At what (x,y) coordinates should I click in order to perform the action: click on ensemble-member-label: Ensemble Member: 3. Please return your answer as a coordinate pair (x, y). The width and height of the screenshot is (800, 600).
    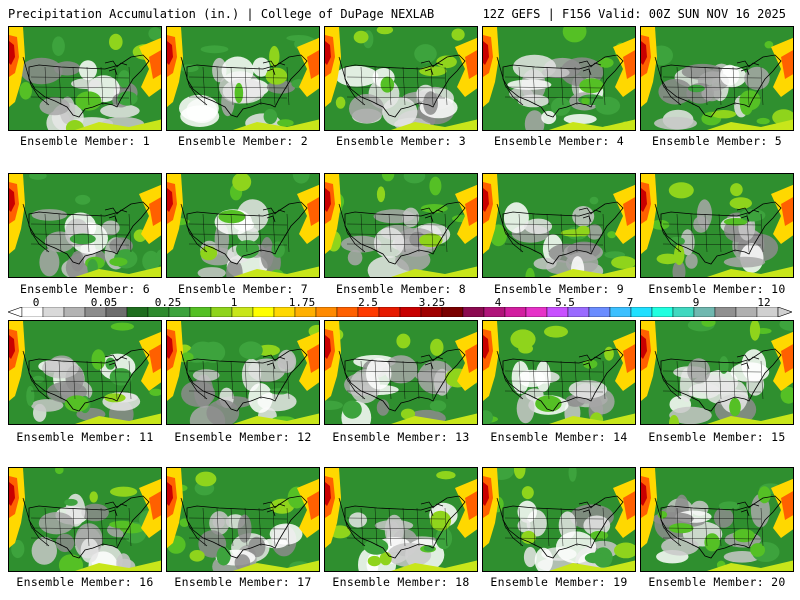
    Looking at the image, I should click on (401, 141).